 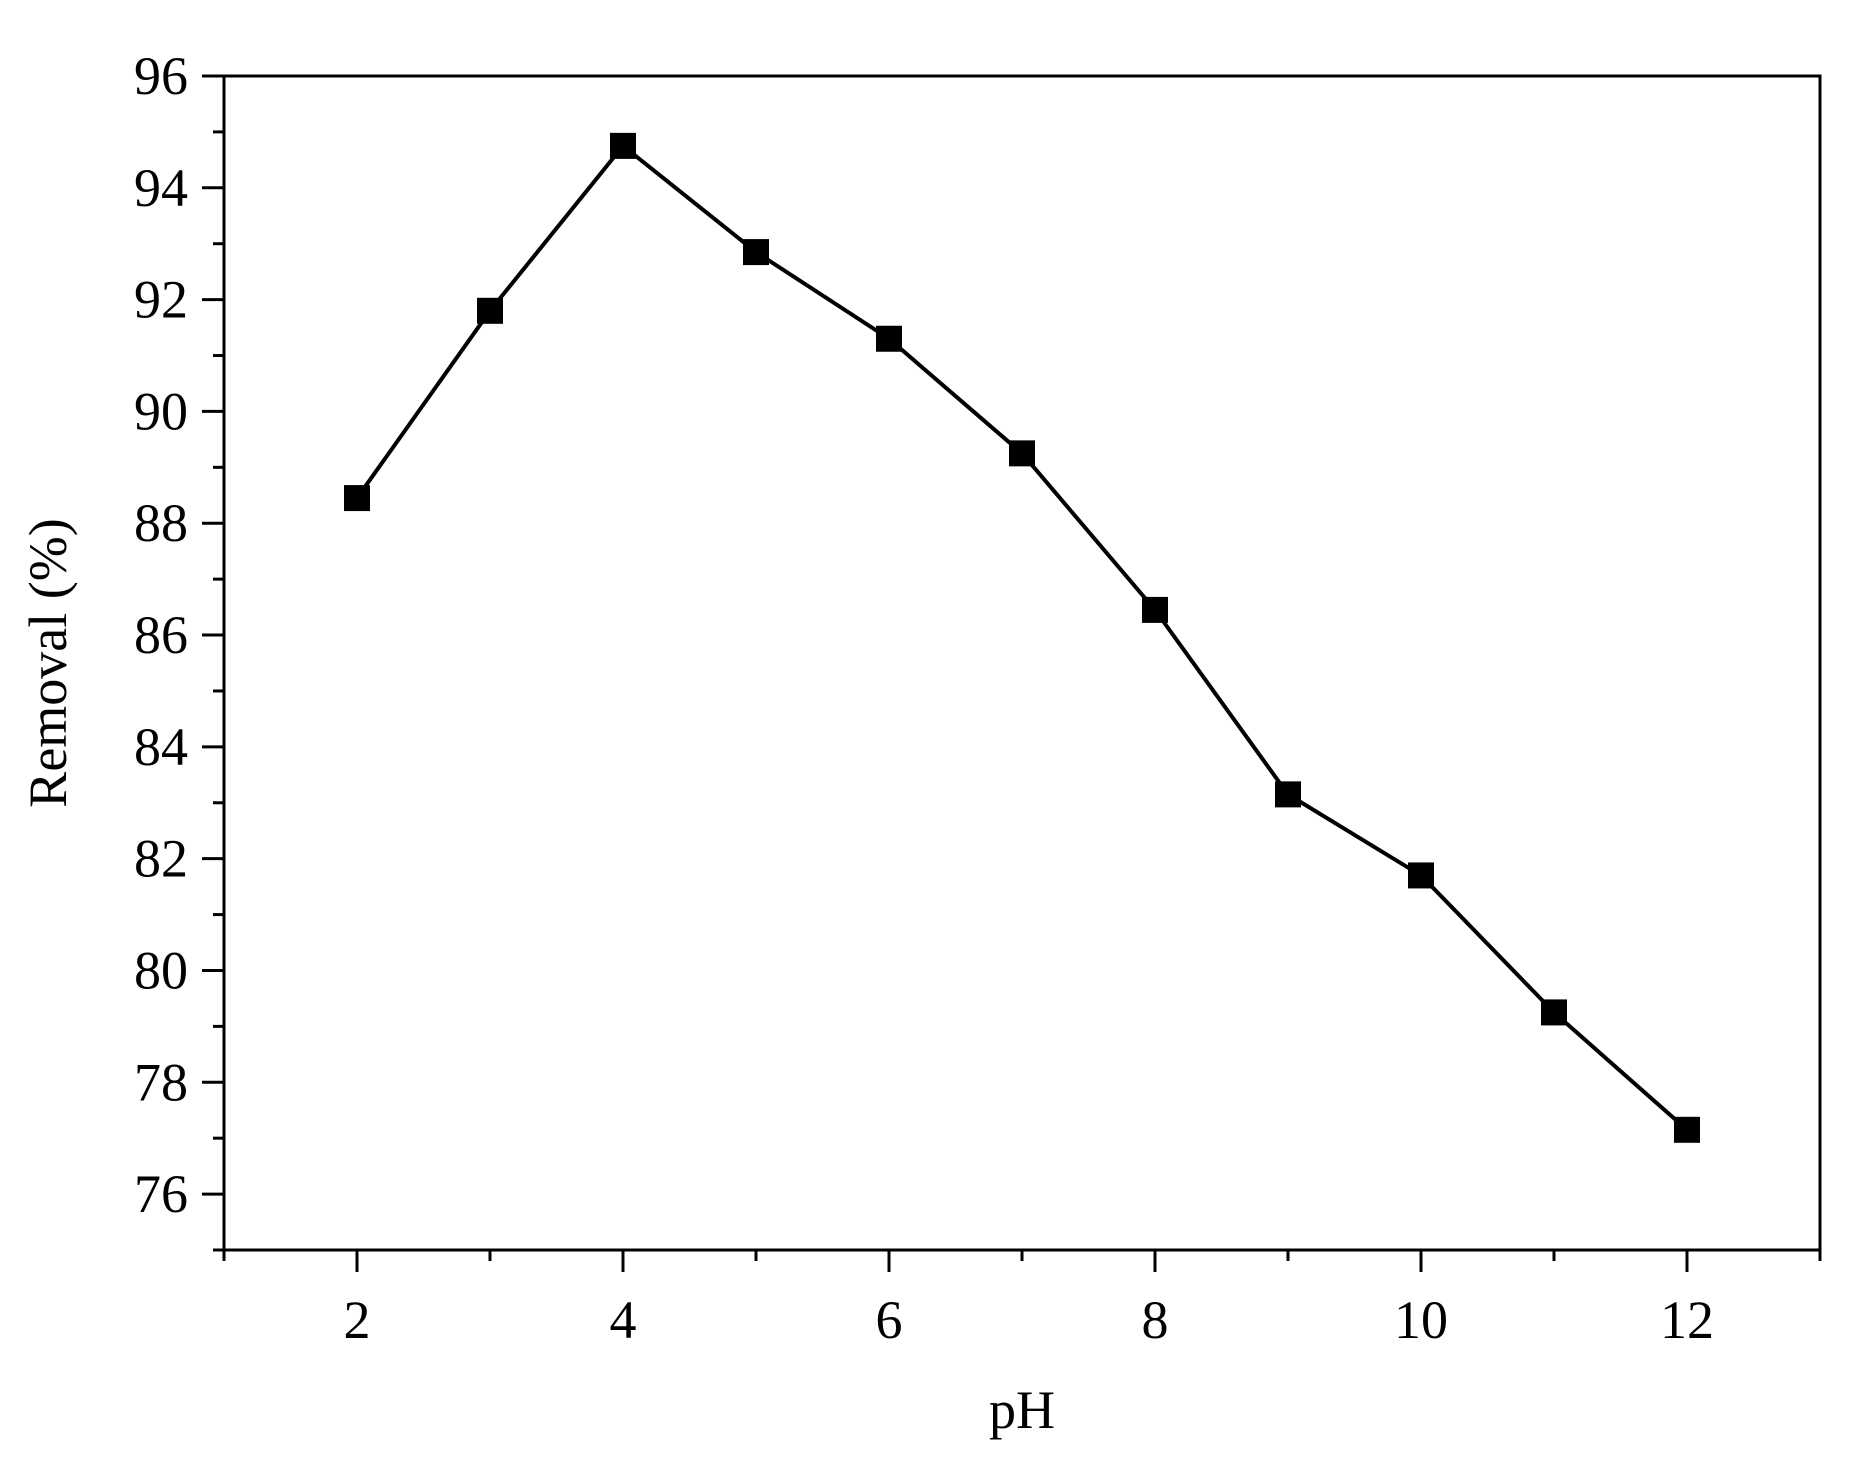 I want to click on x-tick-label: 8, so click(x=1155, y=1320).